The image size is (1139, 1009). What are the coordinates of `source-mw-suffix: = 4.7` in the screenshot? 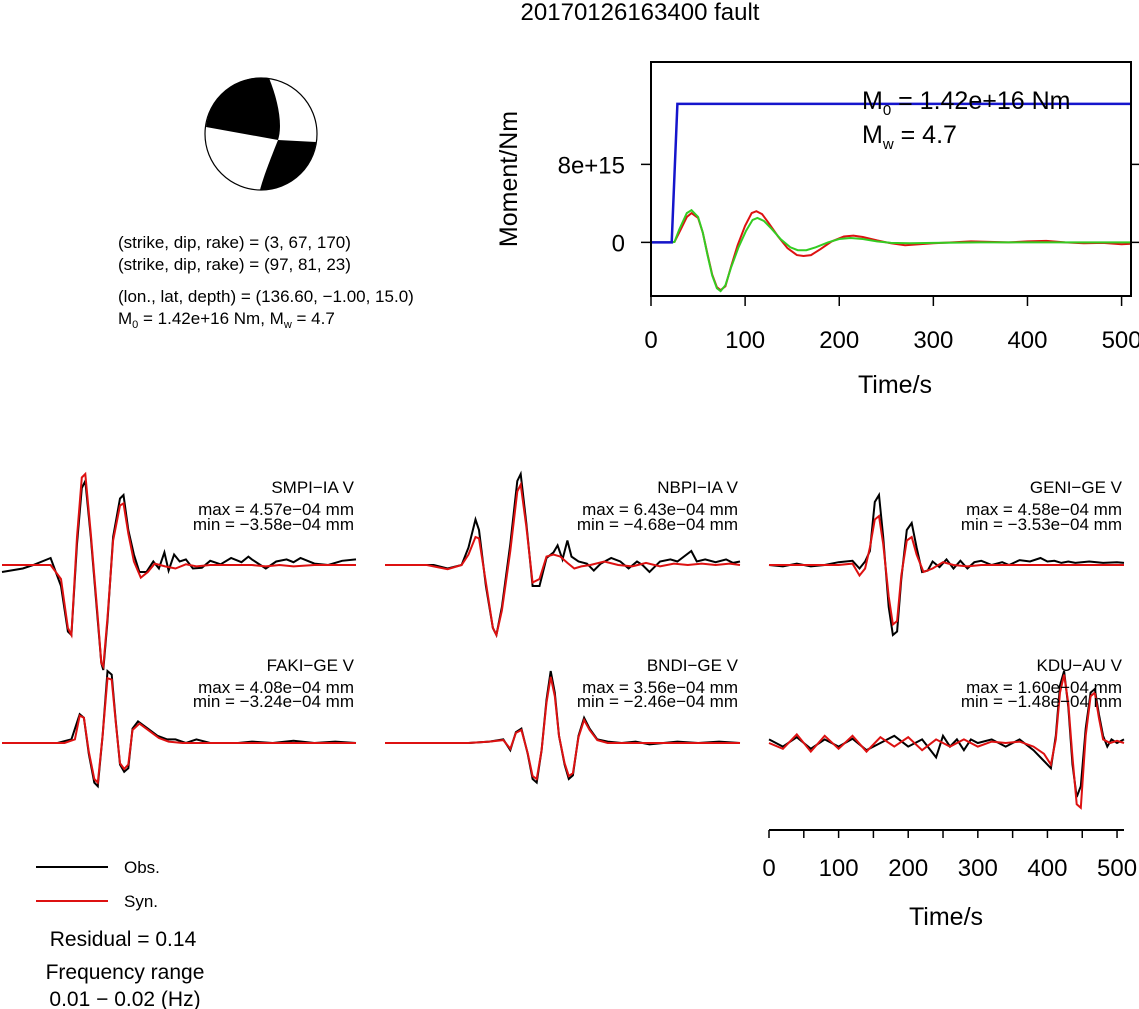 It's located at (313, 318).